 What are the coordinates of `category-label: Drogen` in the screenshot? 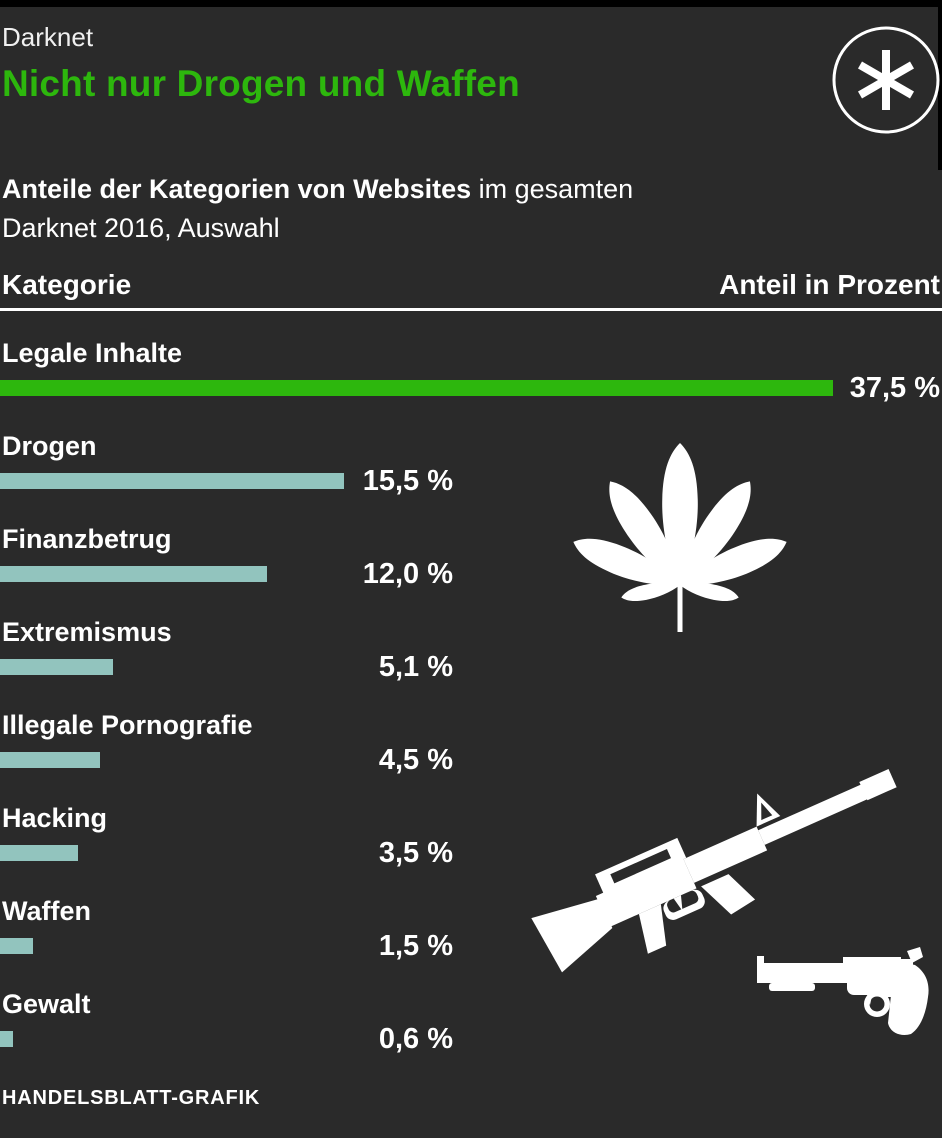 It's located at (49, 446).